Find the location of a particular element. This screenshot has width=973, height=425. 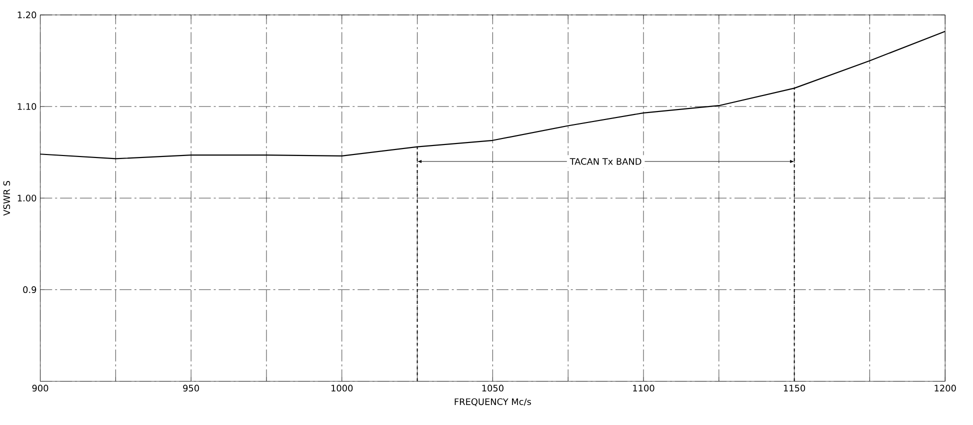

x-tick-label: 900 is located at coordinates (40, 388).